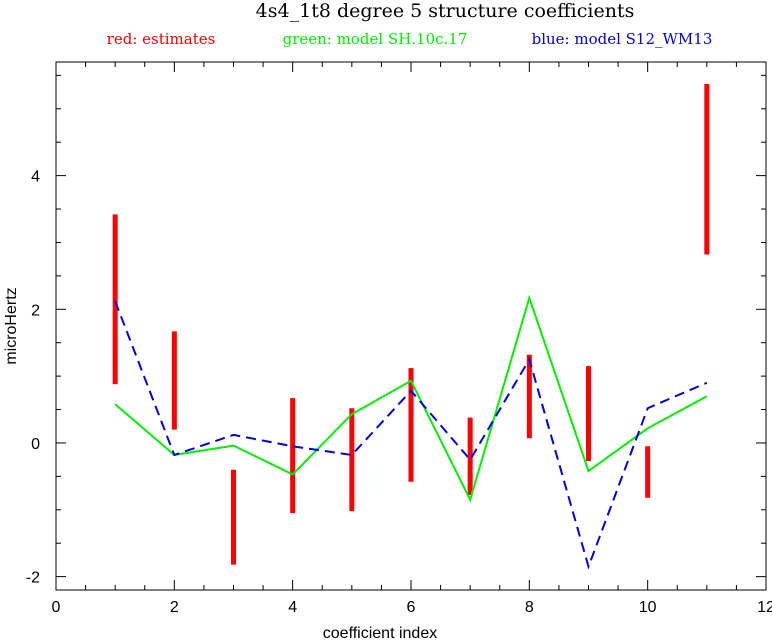  What do you see at coordinates (292, 607) in the screenshot?
I see `x-tick-label: 4` at bounding box center [292, 607].